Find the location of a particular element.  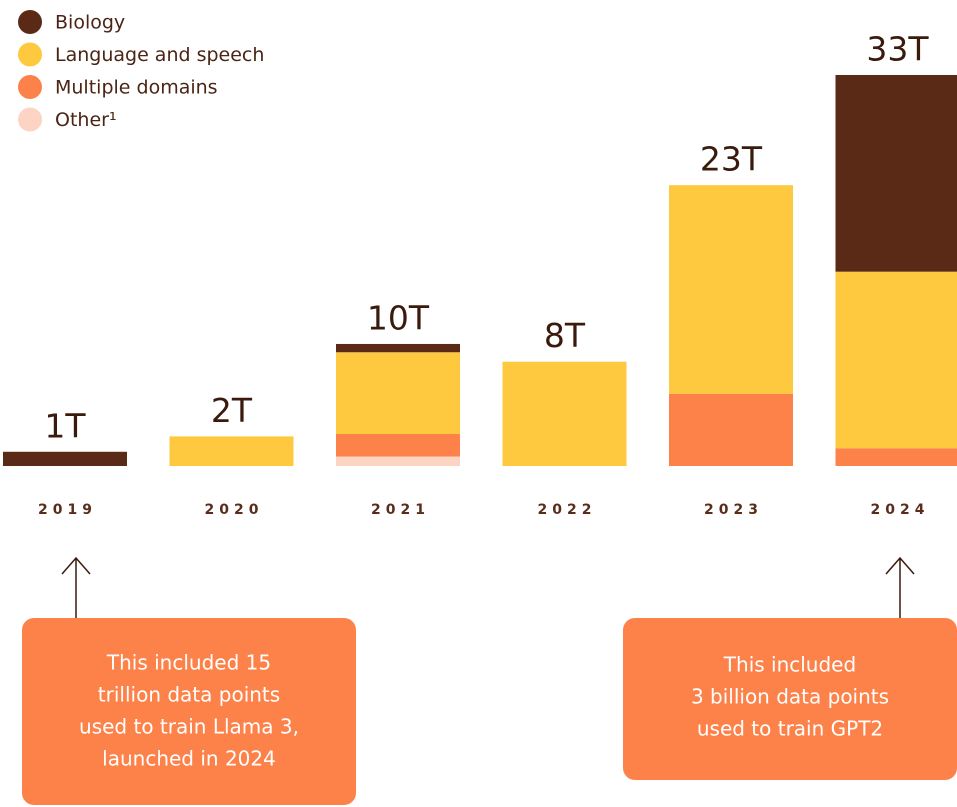

total-label: 2T is located at coordinates (232, 410).